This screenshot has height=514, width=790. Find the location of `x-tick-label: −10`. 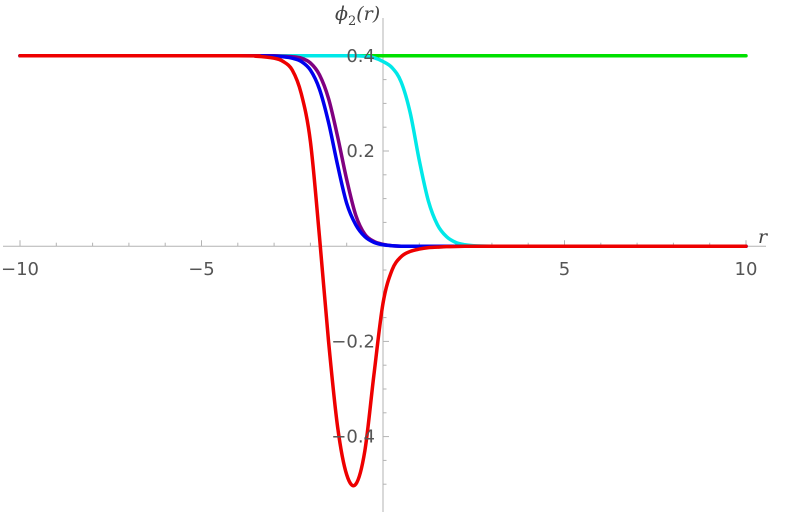

x-tick-label: −10 is located at coordinates (20, 269).